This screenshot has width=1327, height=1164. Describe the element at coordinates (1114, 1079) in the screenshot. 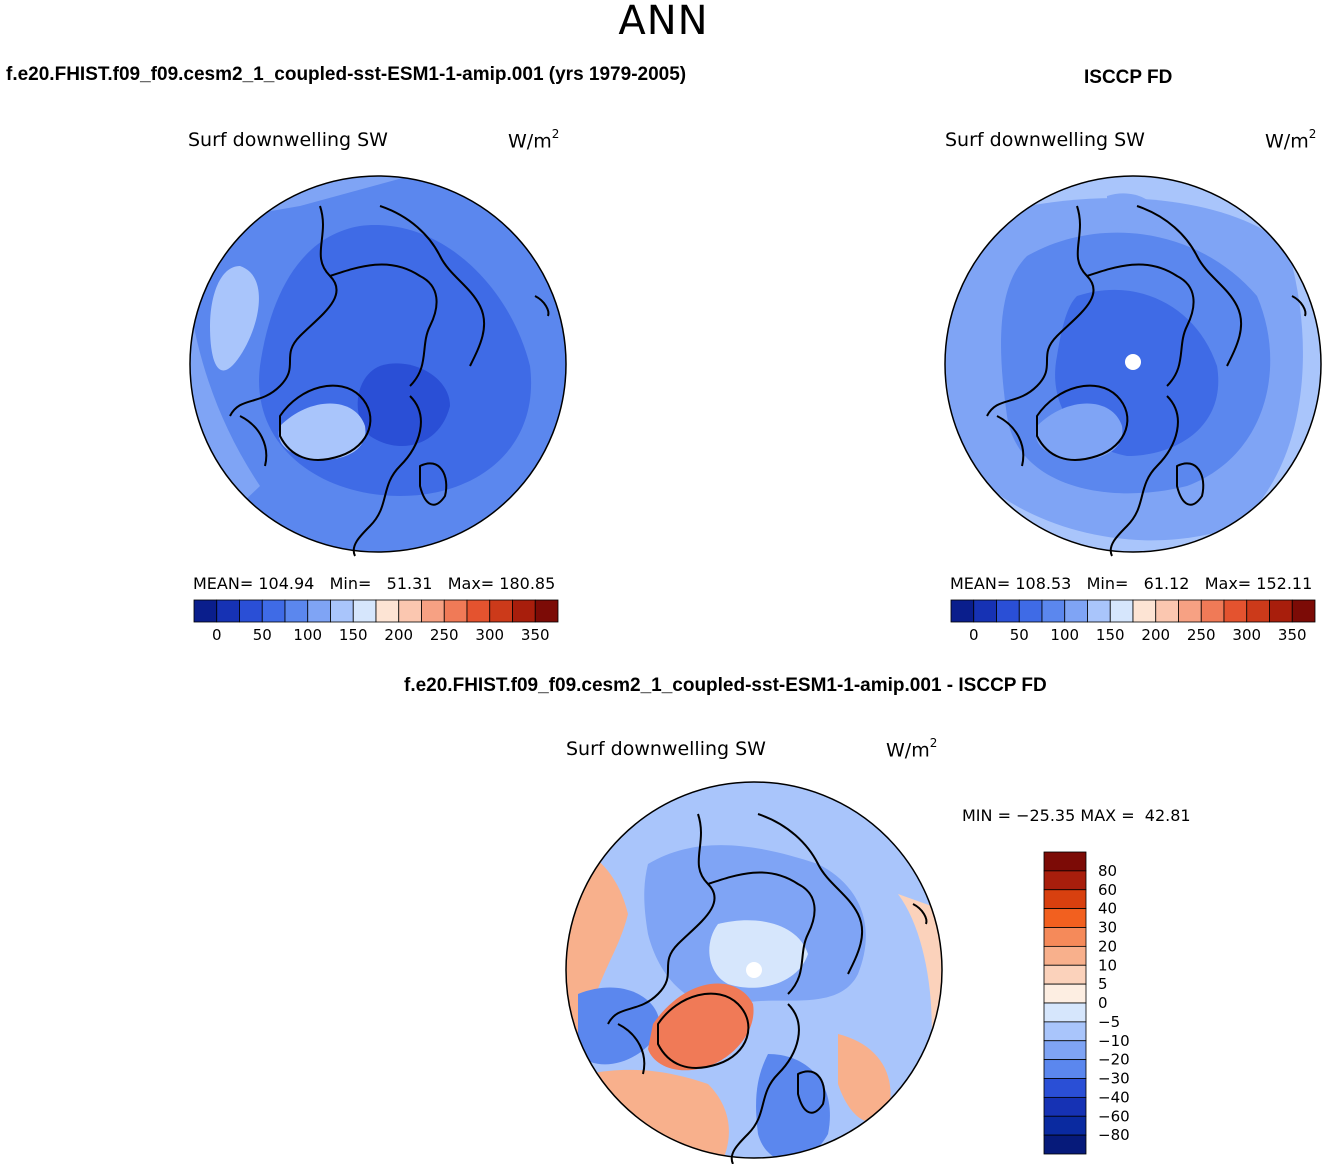

I see `diff-colorbar-tick-label: −30` at that location.